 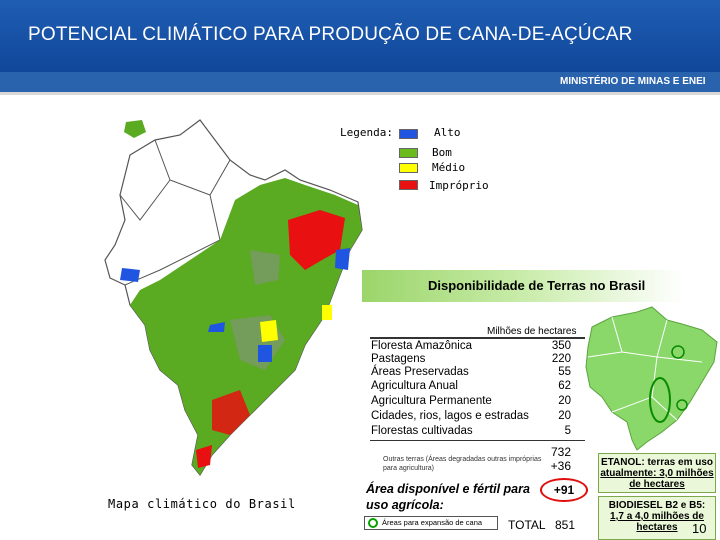 I want to click on land-row-label: Cidades, rios, lagos e estradas, so click(x=450, y=416).